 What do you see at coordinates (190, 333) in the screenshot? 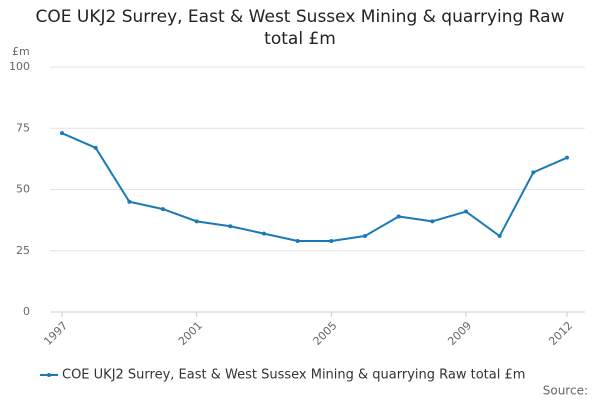
I see `x-tick-label: 2001` at bounding box center [190, 333].